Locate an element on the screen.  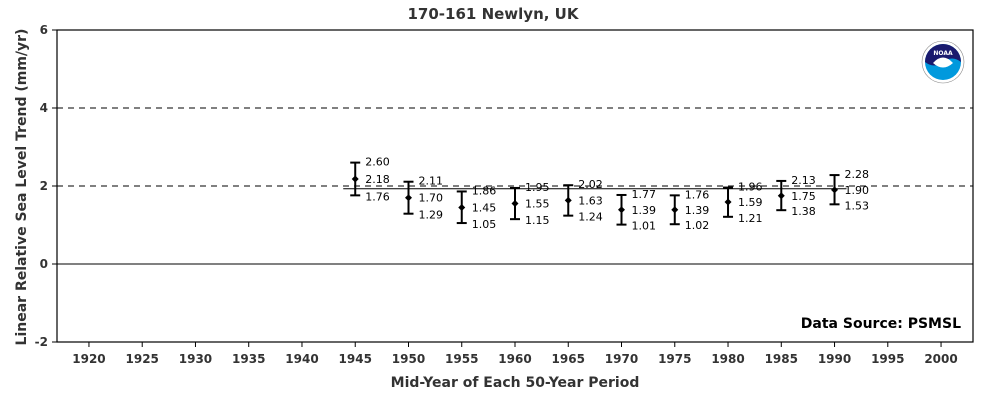
data-label-value: 1.59 is located at coordinates (750, 202).